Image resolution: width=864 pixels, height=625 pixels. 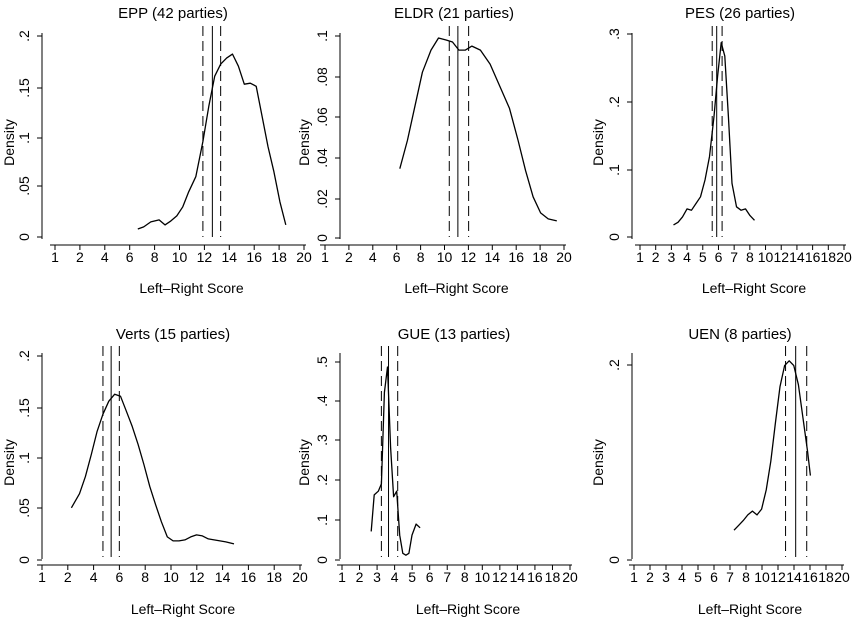 What do you see at coordinates (322, 77) in the screenshot?
I see `y-tick-label: .08` at bounding box center [322, 77].